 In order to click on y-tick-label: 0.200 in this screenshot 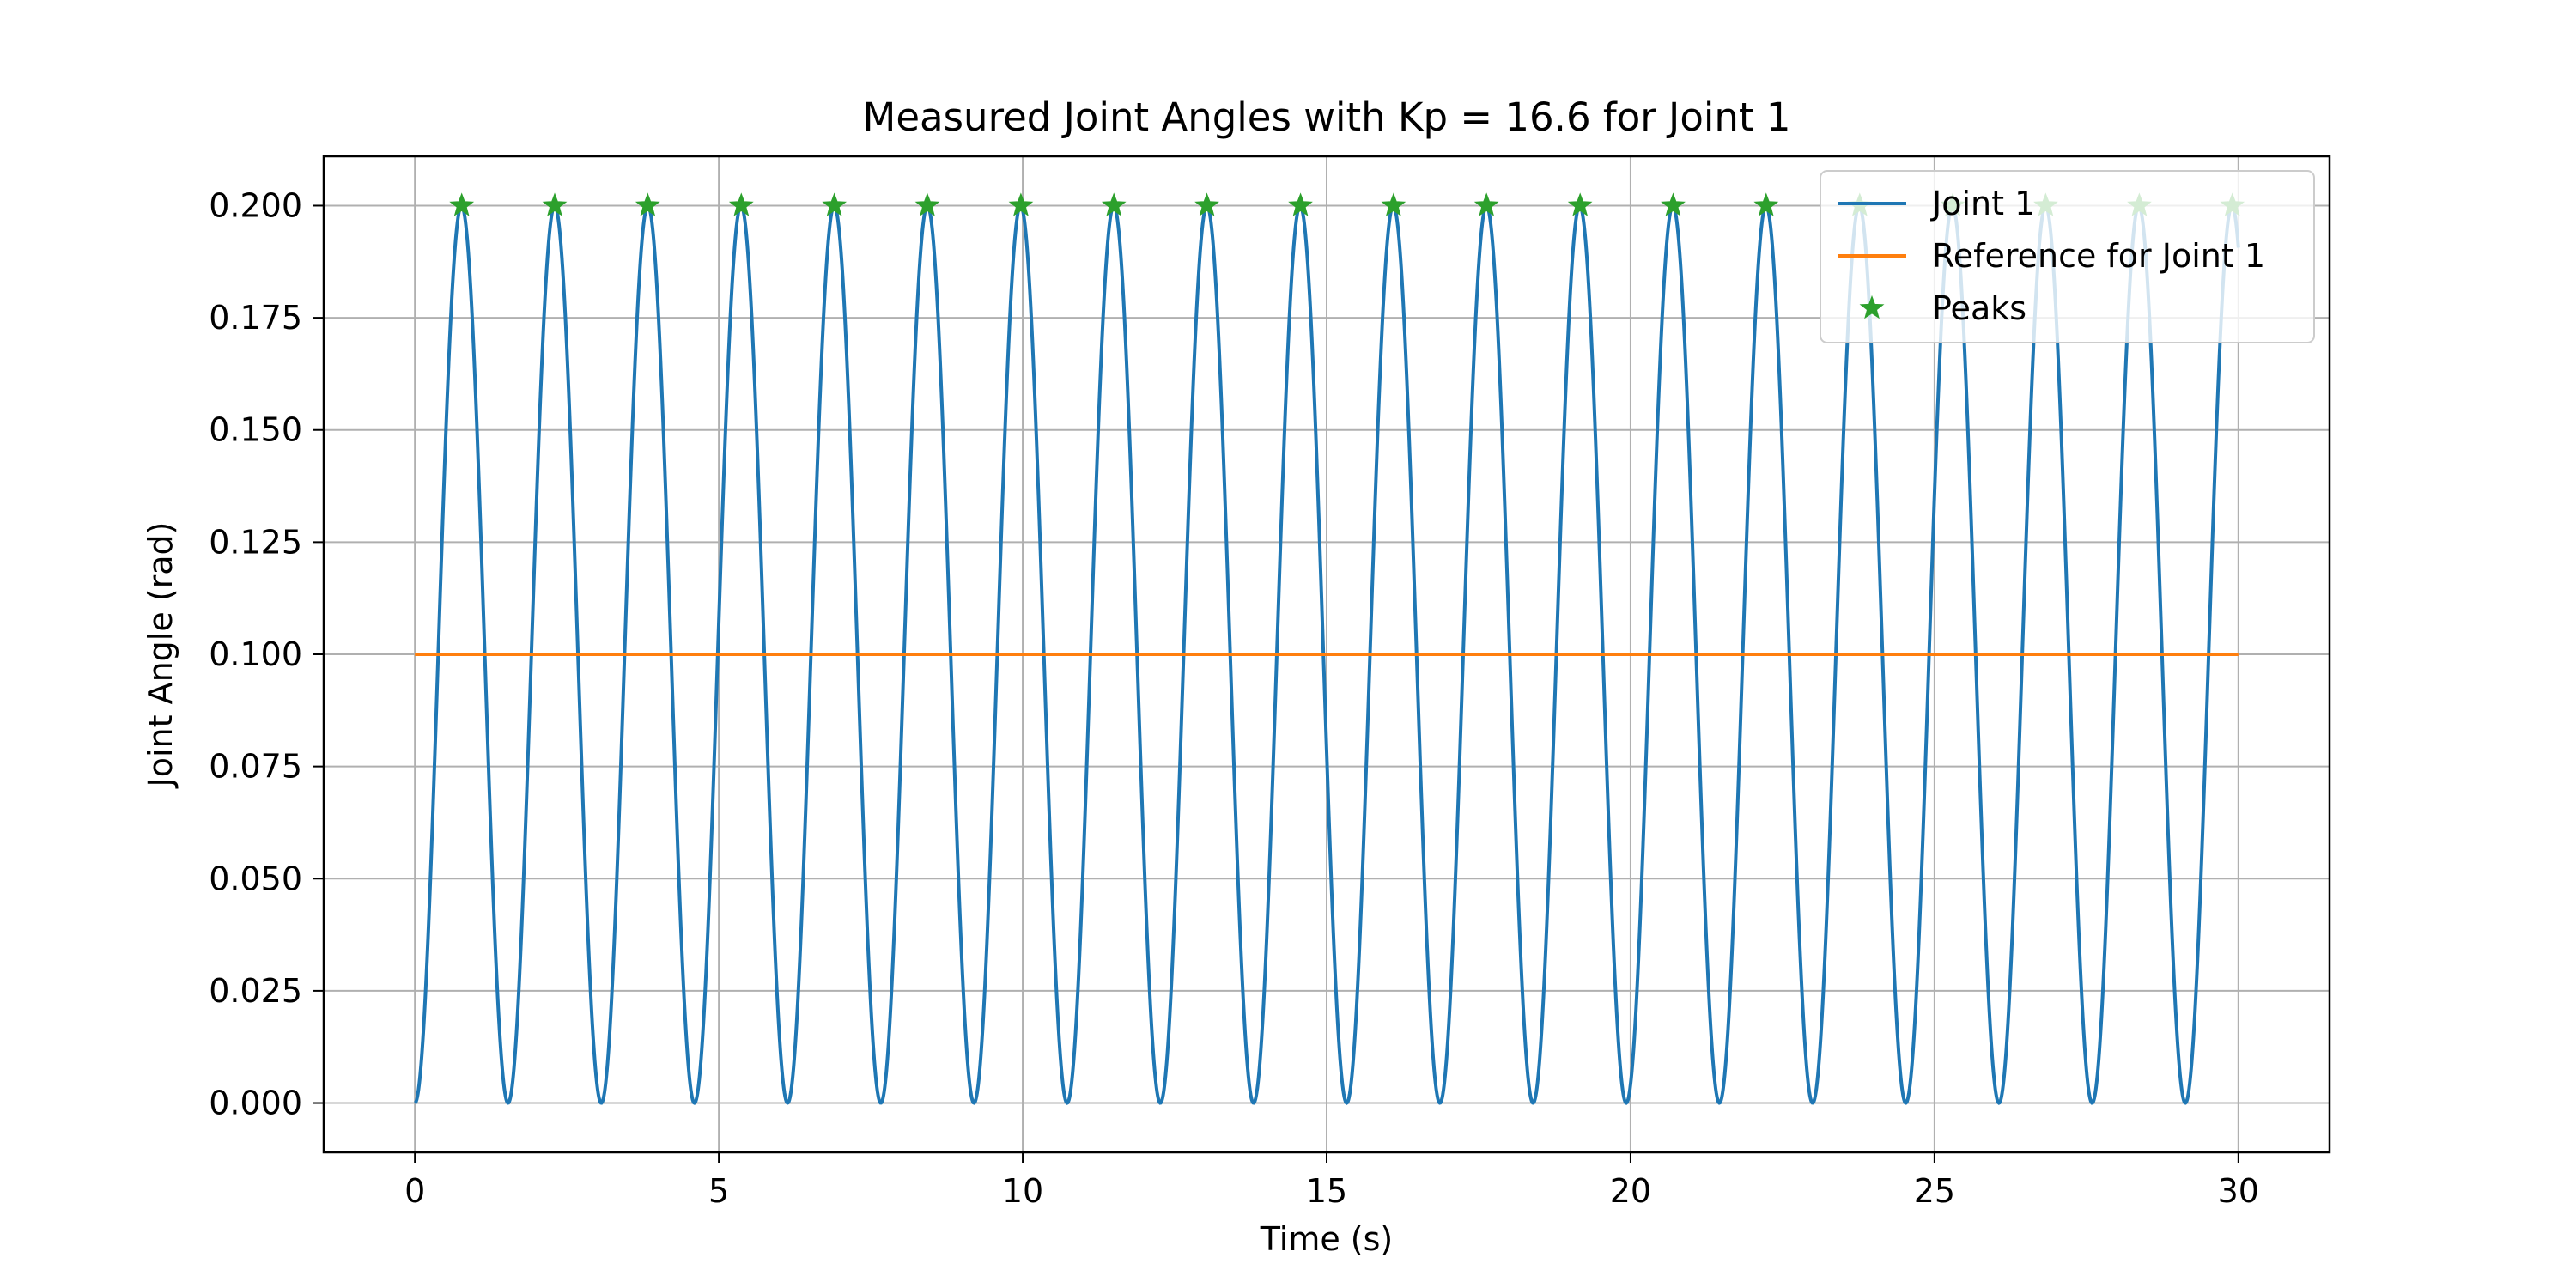, I will do `click(255, 205)`.